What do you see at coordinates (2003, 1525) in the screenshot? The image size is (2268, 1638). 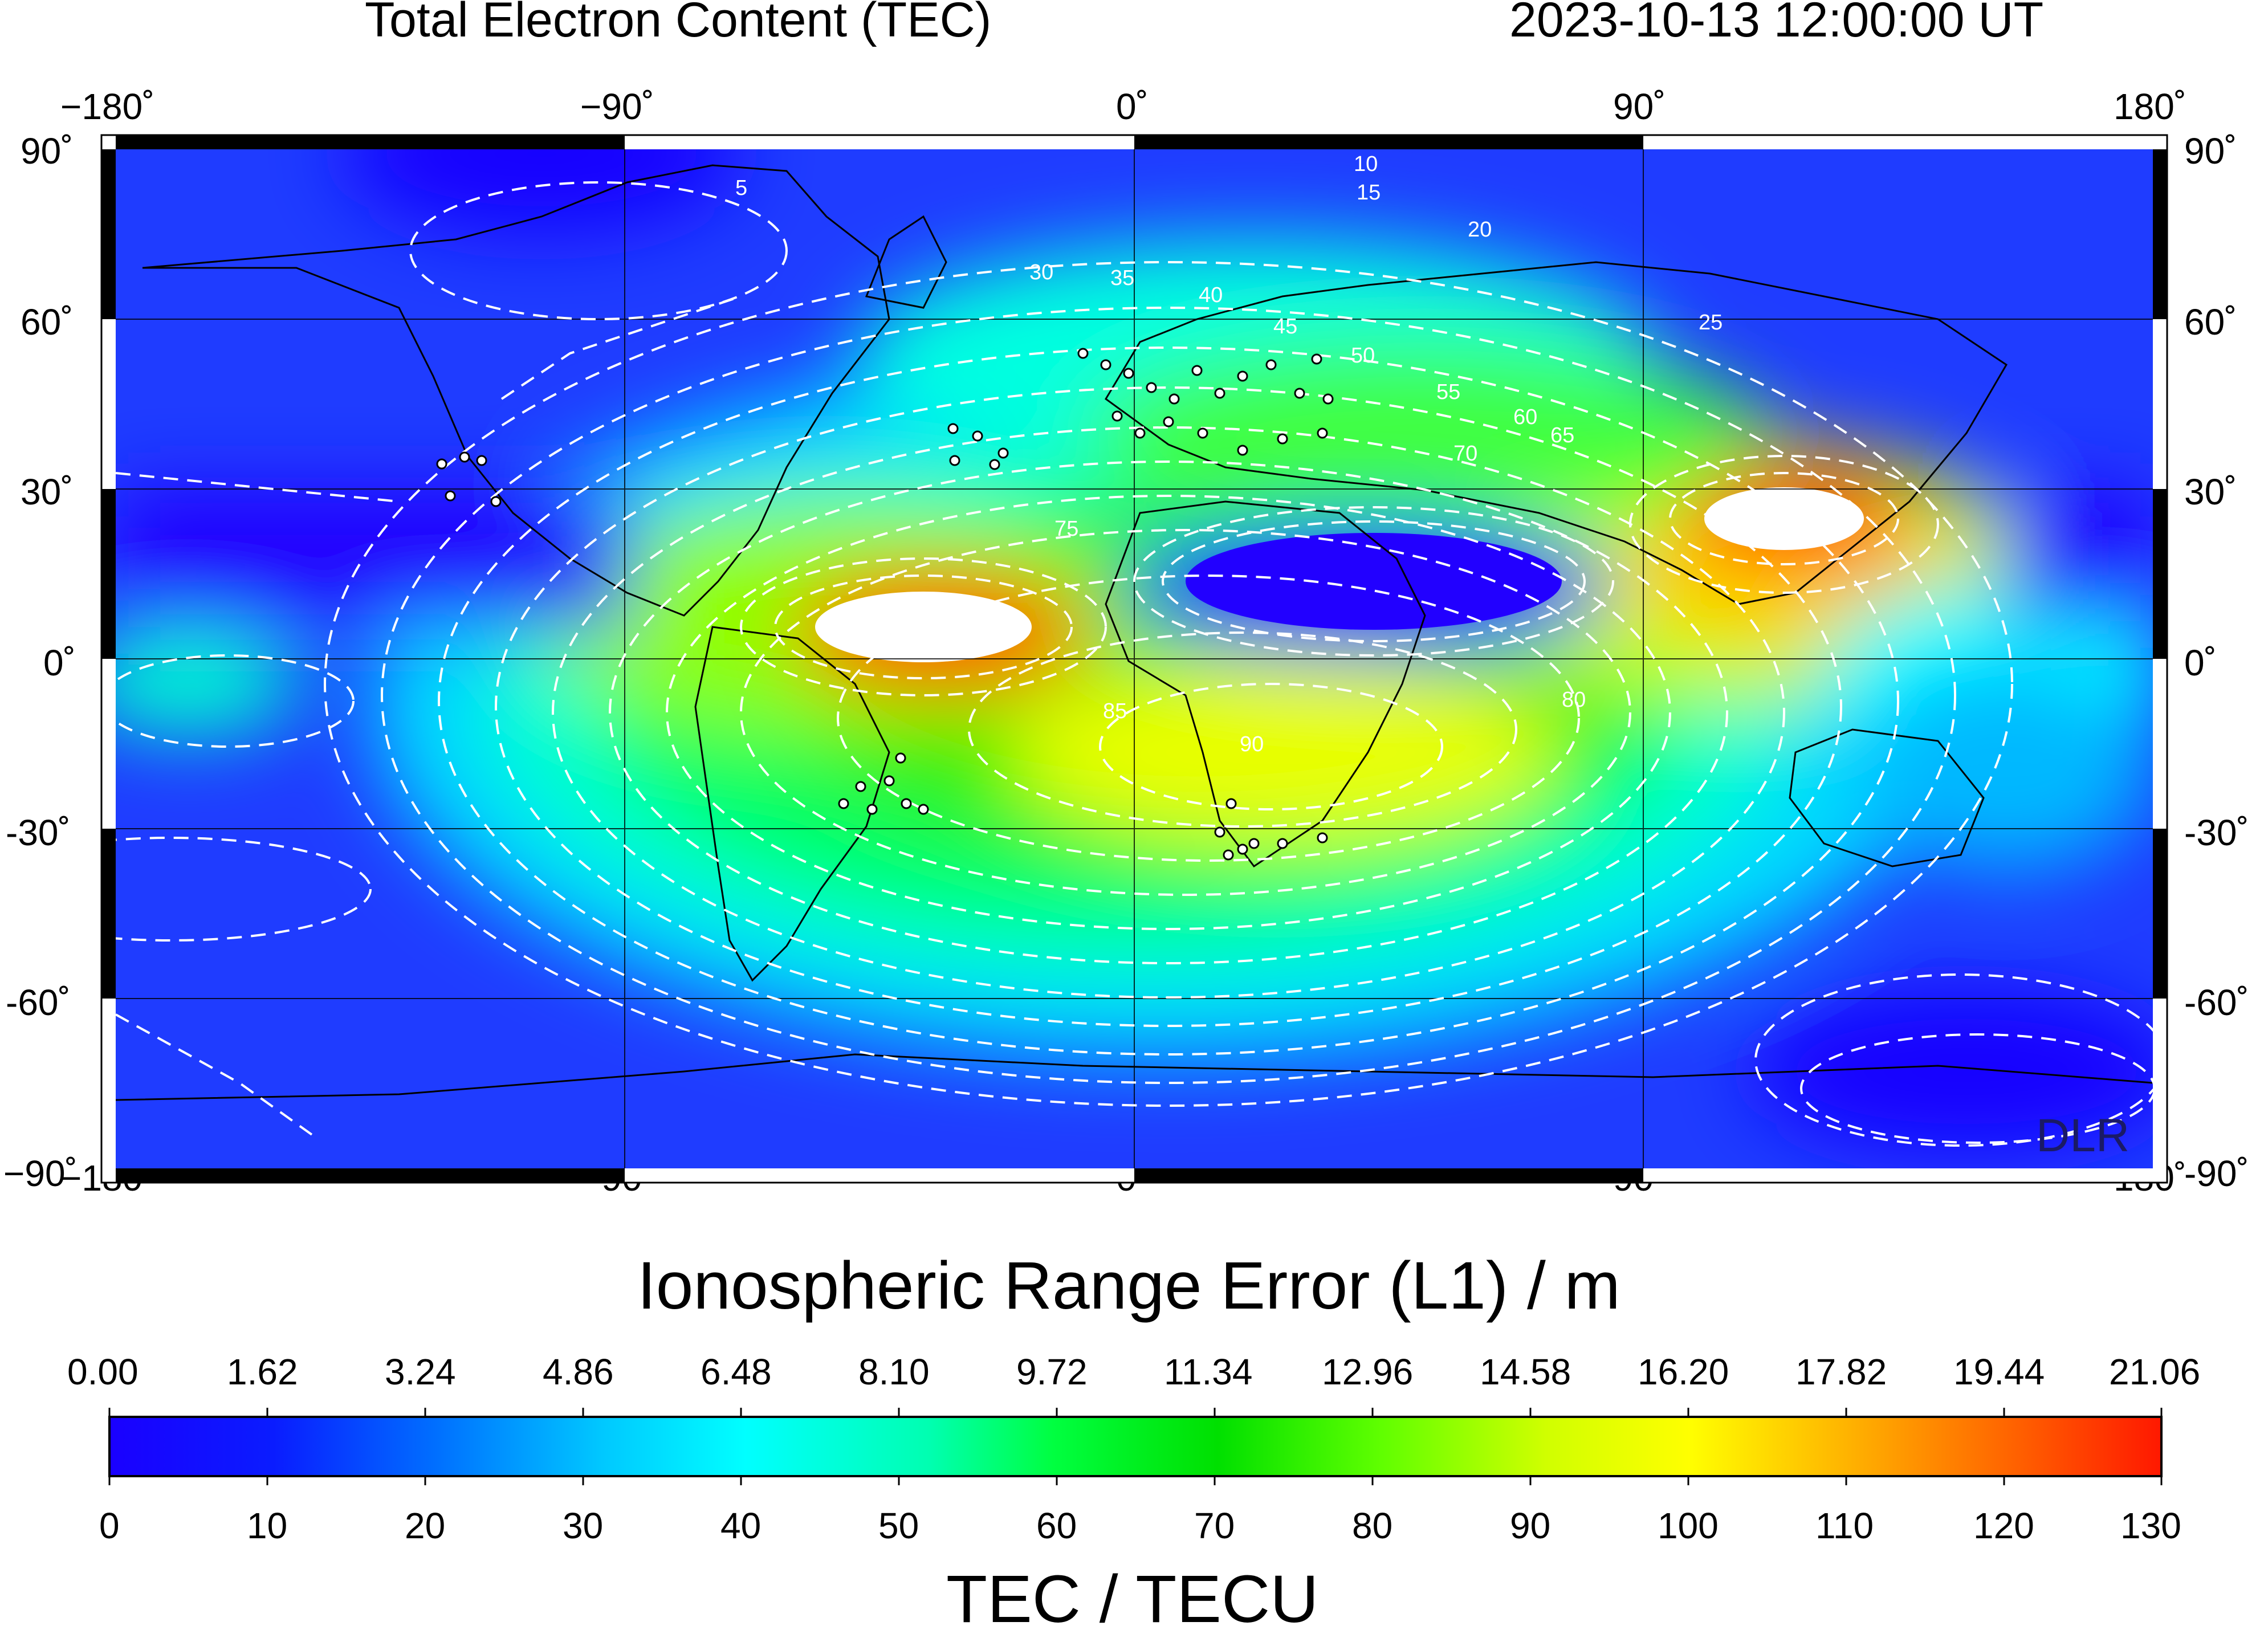 I see `colorbar-bottom-tick: 120` at bounding box center [2003, 1525].